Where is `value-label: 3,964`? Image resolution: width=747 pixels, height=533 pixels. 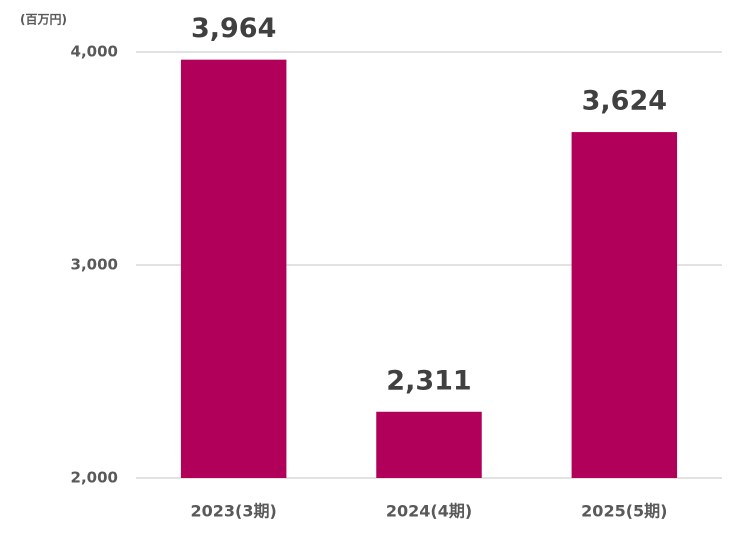 value-label: 3,964 is located at coordinates (233, 28).